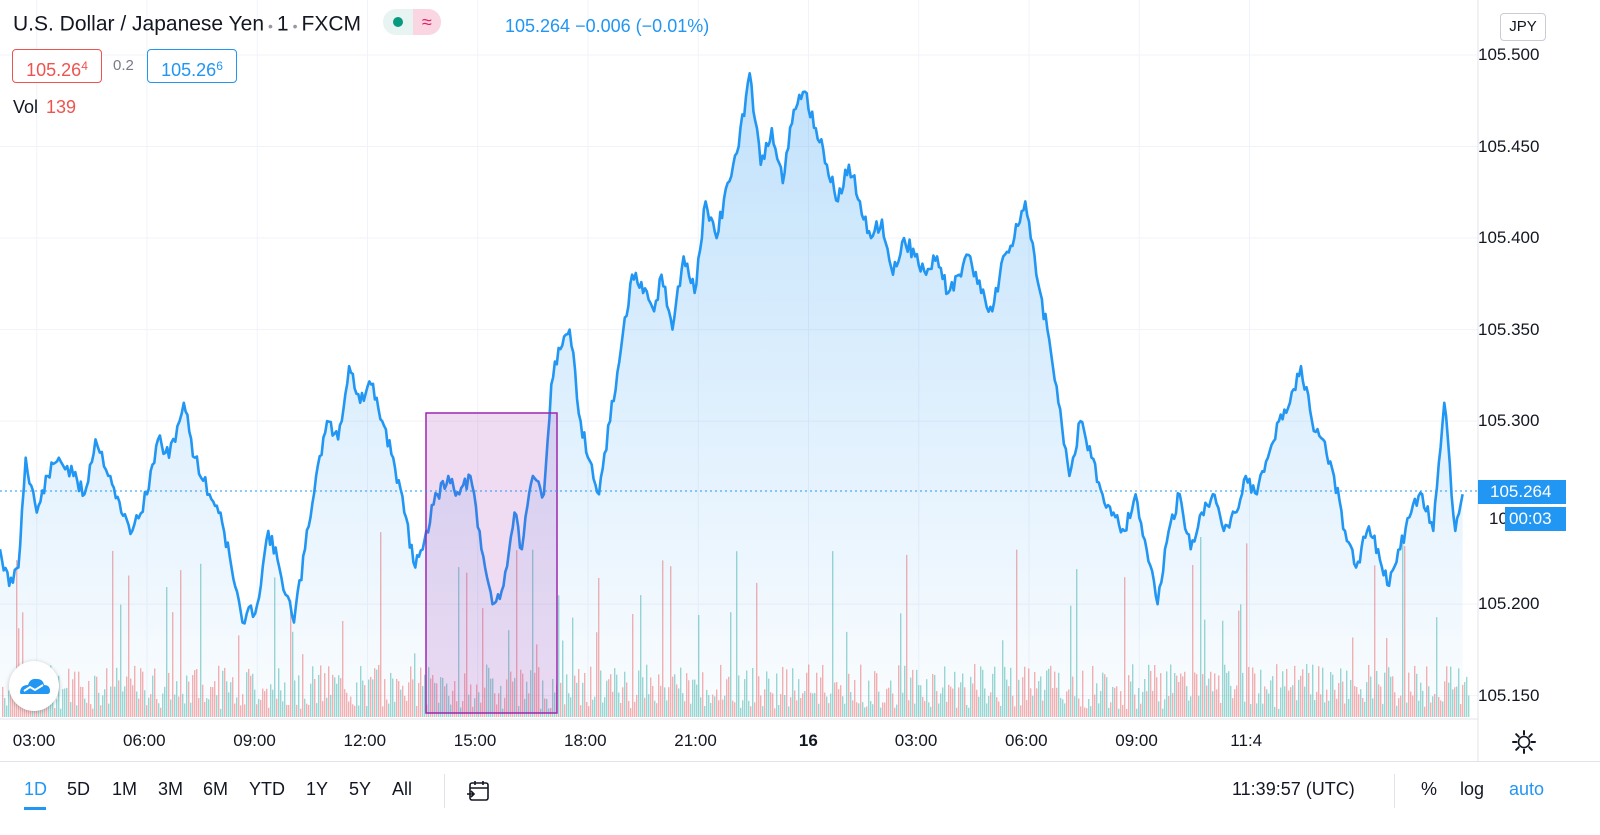 The height and width of the screenshot is (835, 1600). What do you see at coordinates (125, 789) in the screenshot?
I see `range-button-1m: 1M` at bounding box center [125, 789].